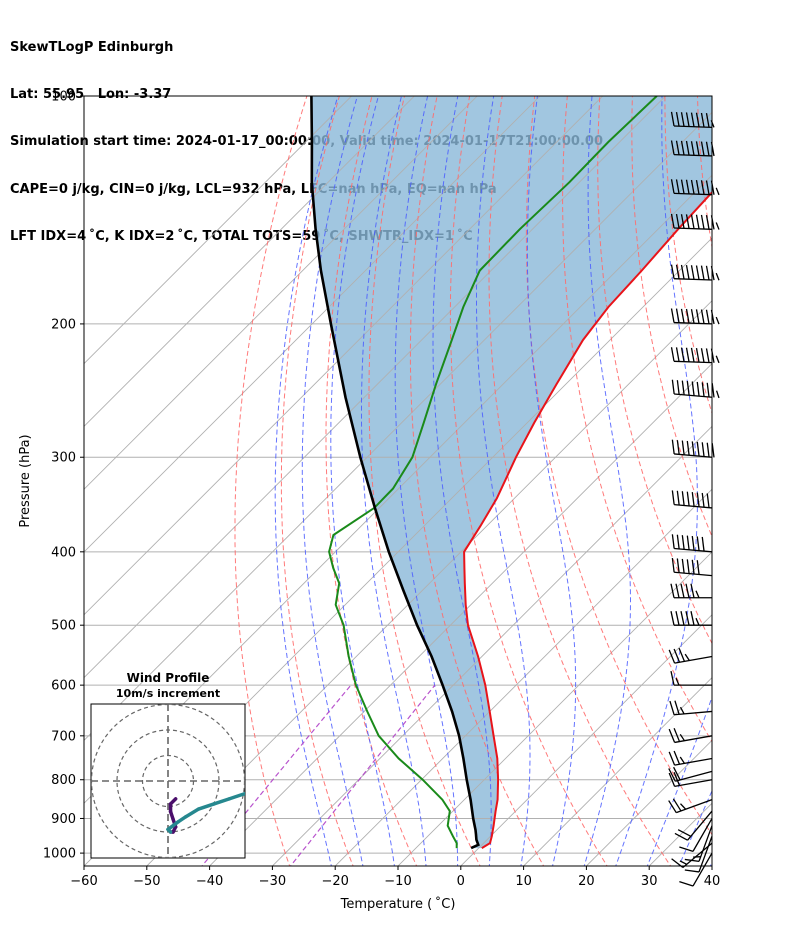 Image resolution: width=794 pixels, height=937 pixels. I want to click on x-tick-label: 20, so click(586, 881).